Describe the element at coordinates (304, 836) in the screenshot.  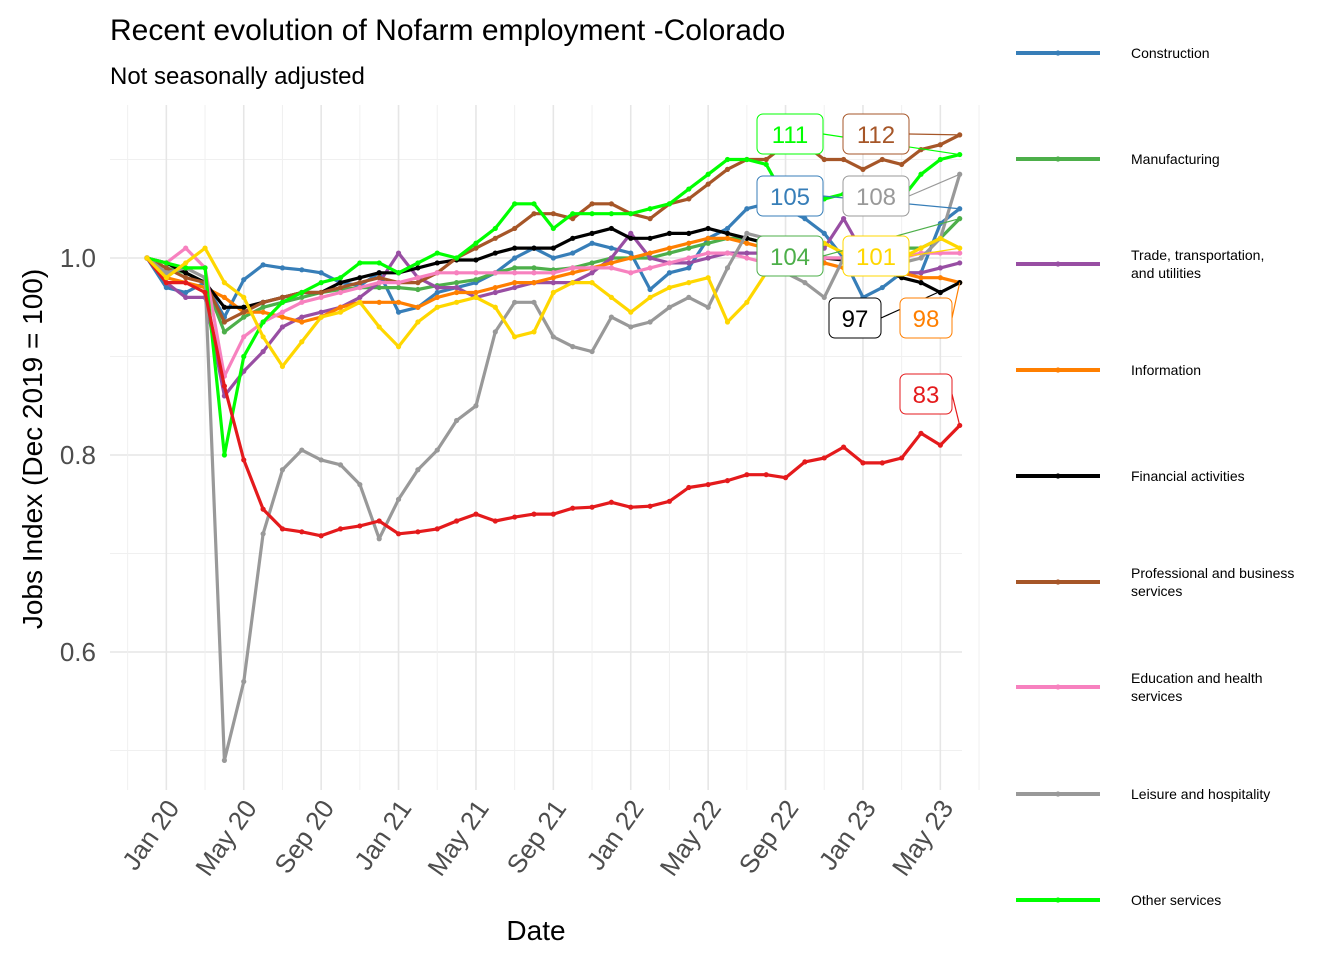
I see `x-tick-label: Sep 20` at that location.